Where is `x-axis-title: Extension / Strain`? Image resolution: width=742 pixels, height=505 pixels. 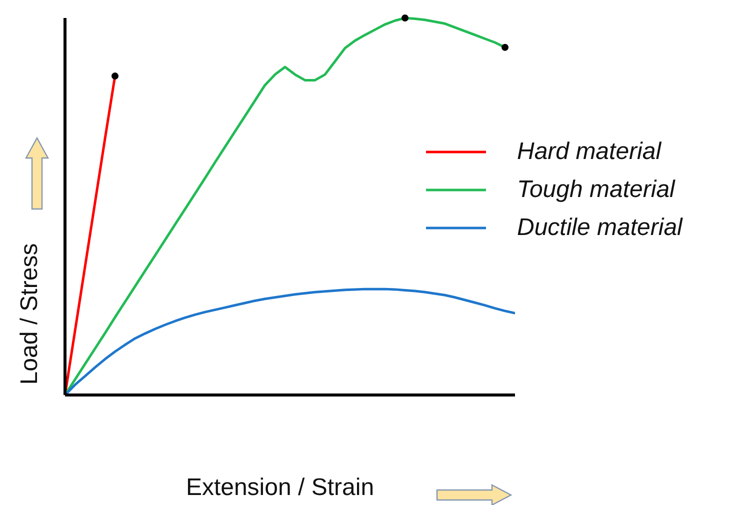 x-axis-title: Extension / Strain is located at coordinates (280, 488).